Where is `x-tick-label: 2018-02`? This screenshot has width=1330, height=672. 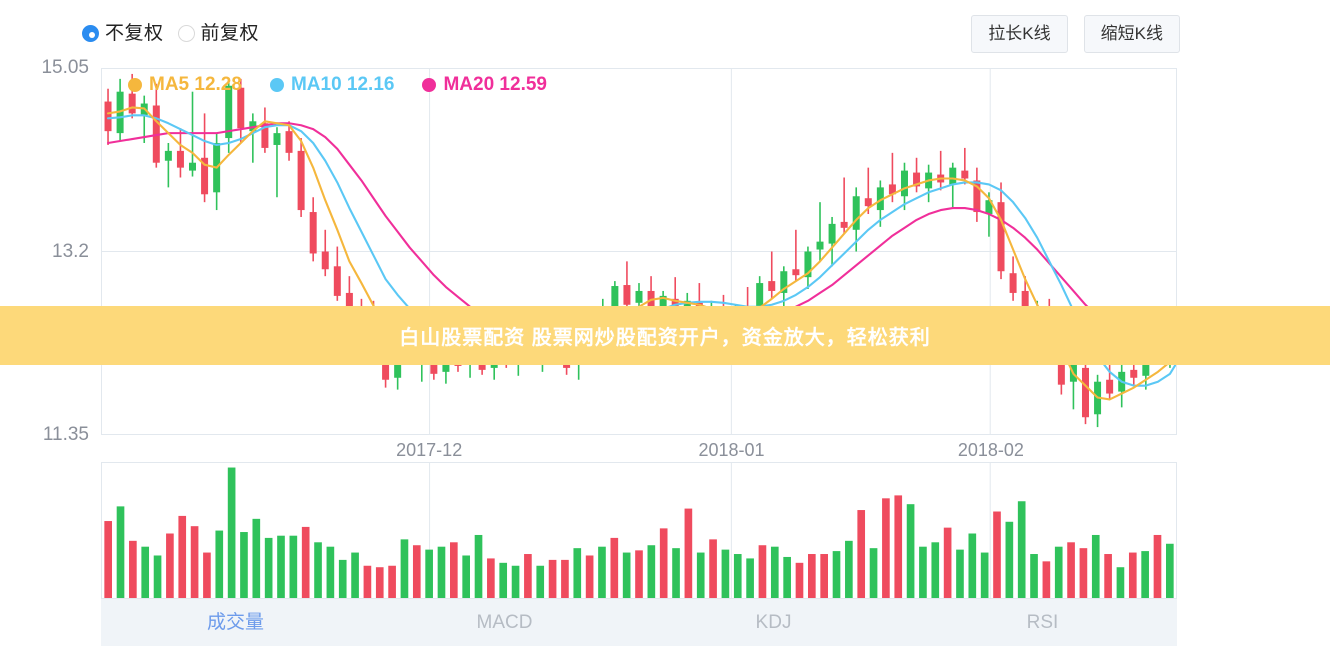 x-tick-label: 2018-02 is located at coordinates (990, 450).